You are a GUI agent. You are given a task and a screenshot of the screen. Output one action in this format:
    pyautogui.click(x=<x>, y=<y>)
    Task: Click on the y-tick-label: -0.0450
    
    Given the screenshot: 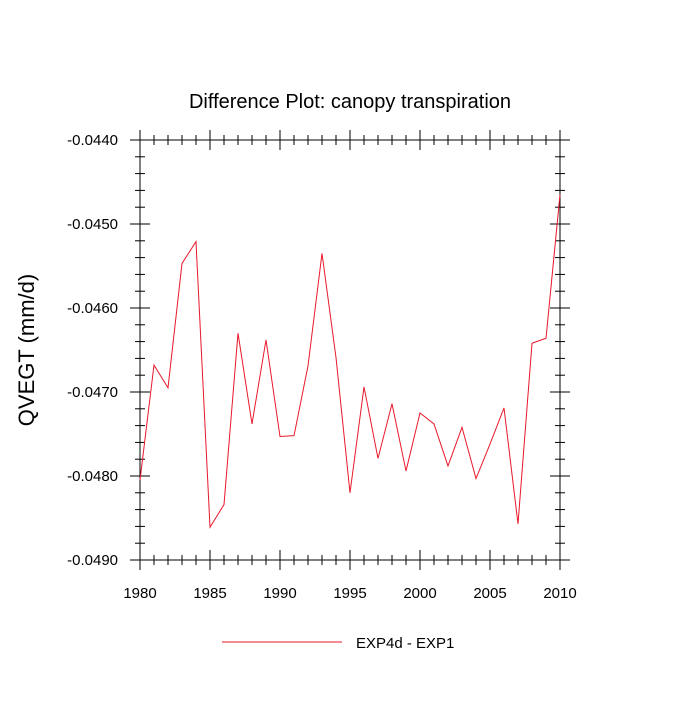 What is the action you would take?
    pyautogui.click(x=92, y=224)
    